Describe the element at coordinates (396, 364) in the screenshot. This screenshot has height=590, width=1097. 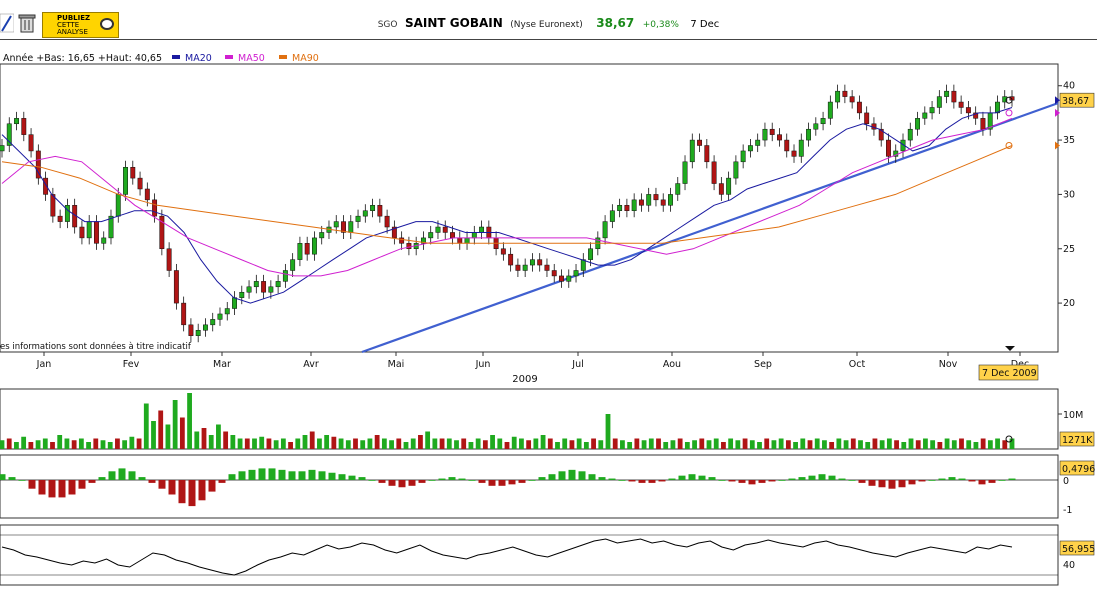
I see `x-tick-label: Mai` at that location.